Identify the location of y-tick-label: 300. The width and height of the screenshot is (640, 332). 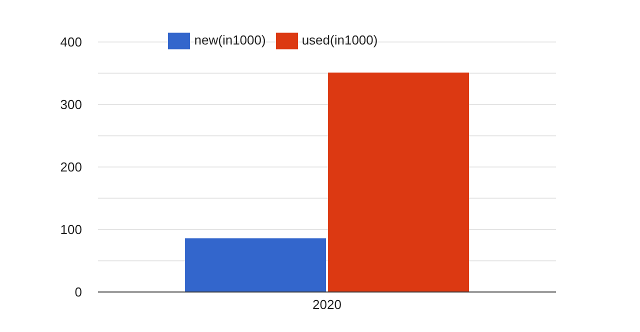
(71, 104).